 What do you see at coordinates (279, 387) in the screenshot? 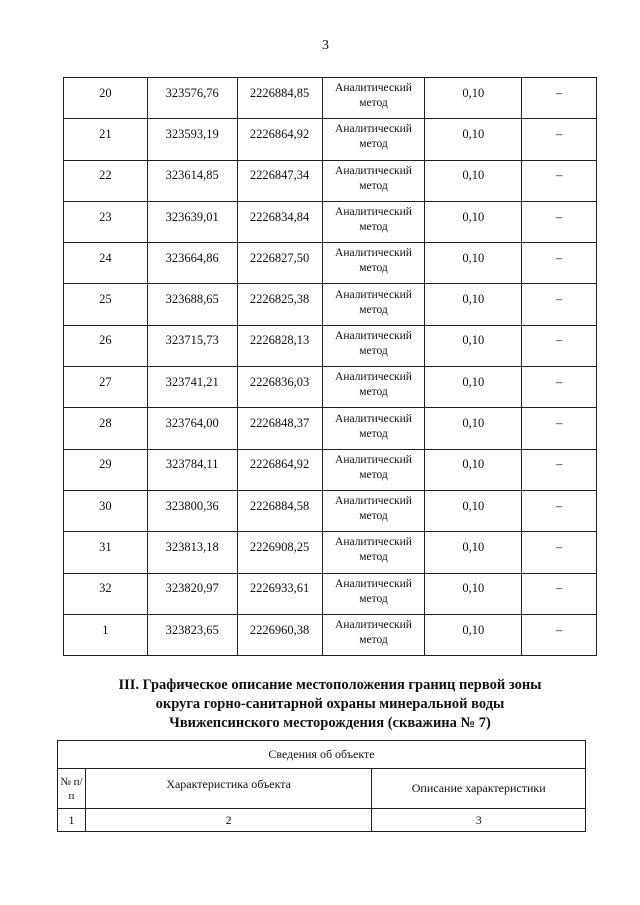
I see `y-coordinate-cell: 2226836,03` at bounding box center [279, 387].